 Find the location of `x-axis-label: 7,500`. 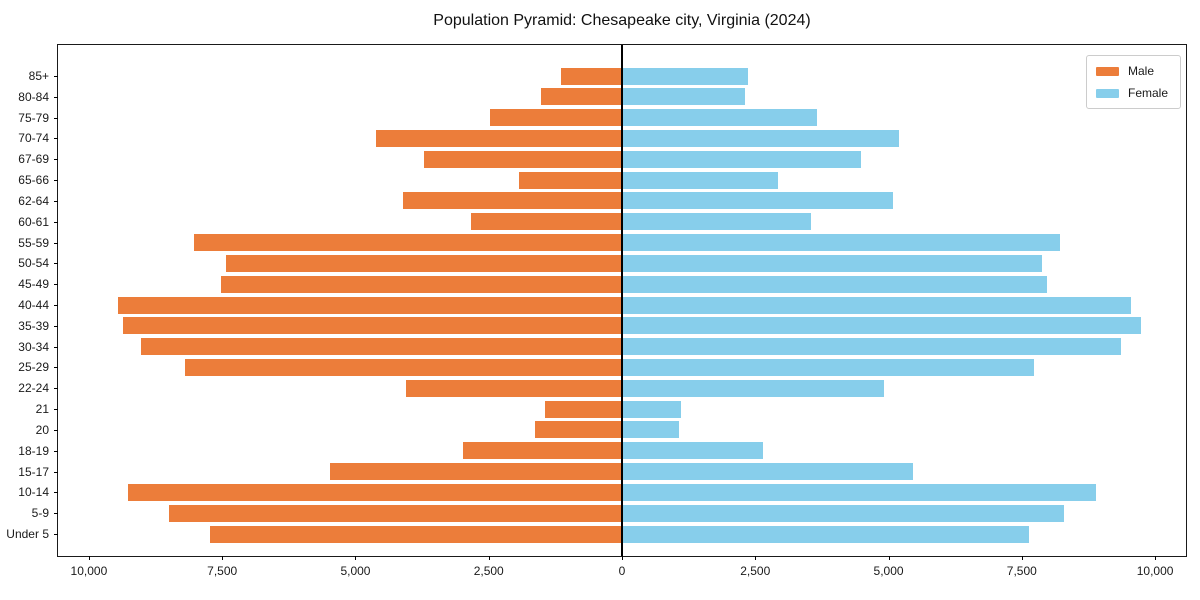

x-axis-label: 7,500 is located at coordinates (222, 571).